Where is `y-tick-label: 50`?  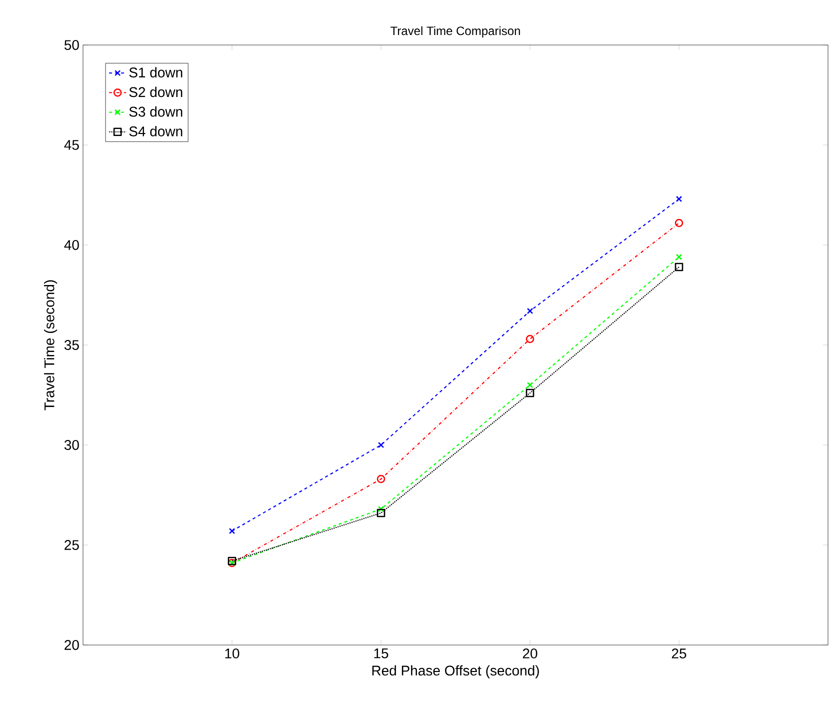
y-tick-label: 50 is located at coordinates (71, 45).